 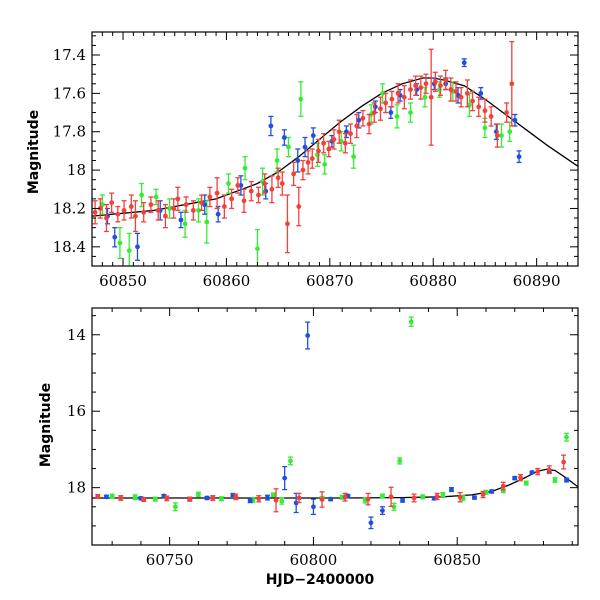 I want to click on bottom-y-tick-label: 18, so click(x=76, y=488).